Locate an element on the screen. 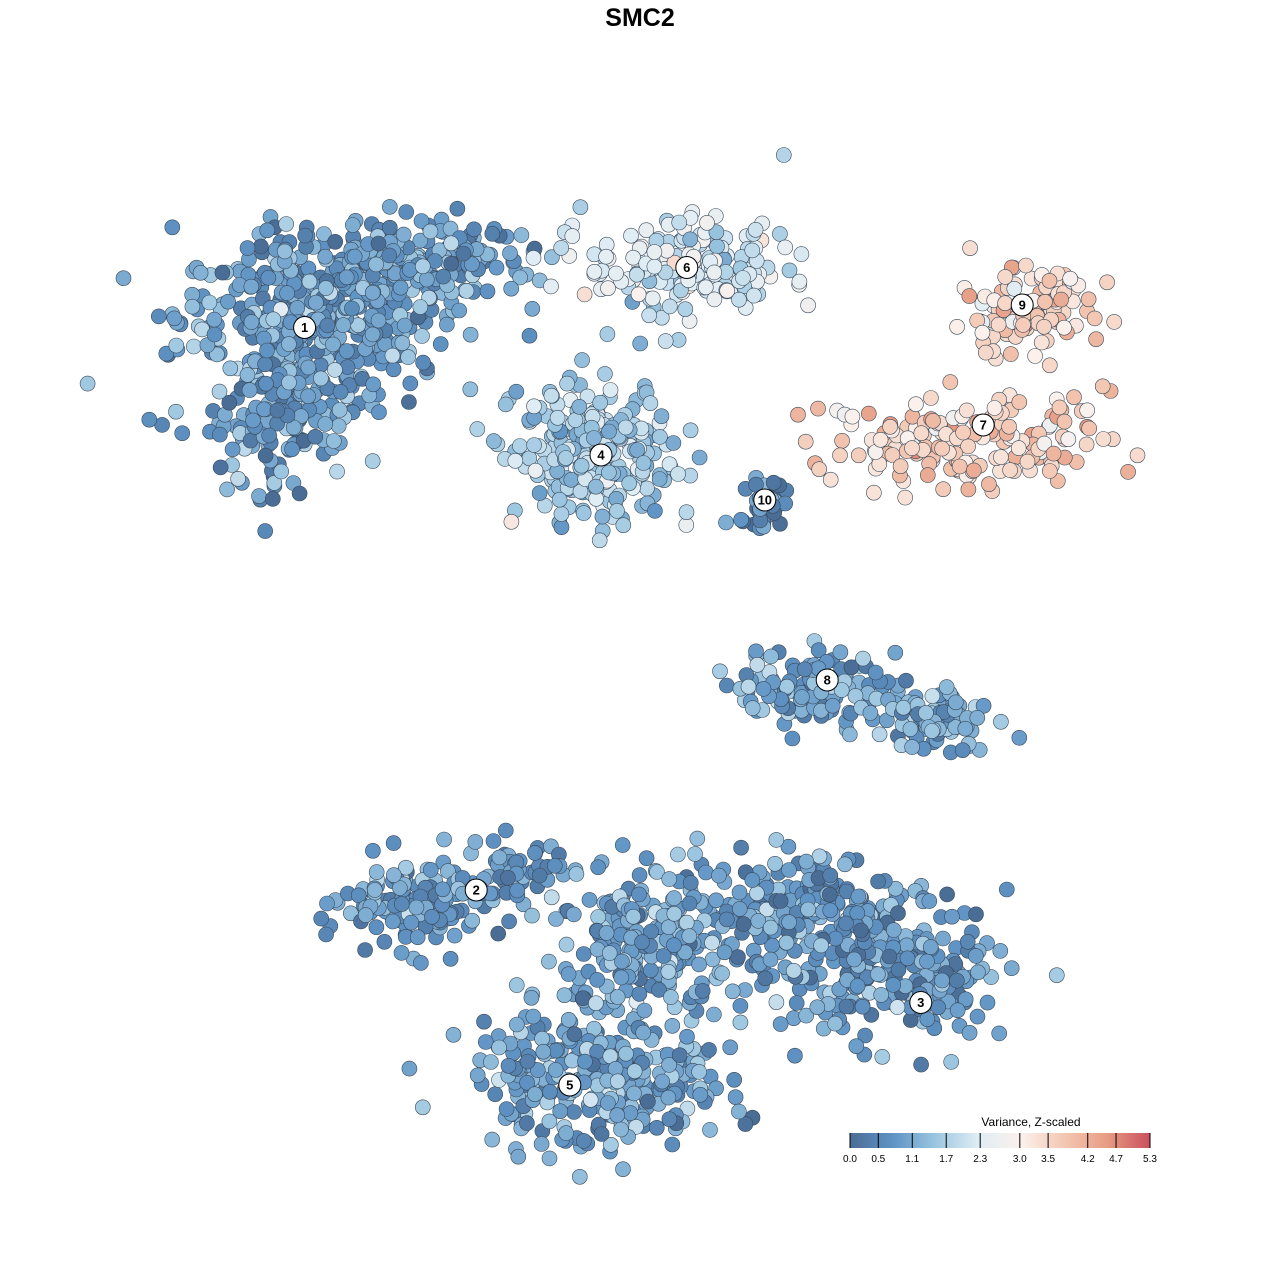 This screenshot has width=1280, height=1280. legend-tick-label: 4.7 is located at coordinates (1116, 1159).